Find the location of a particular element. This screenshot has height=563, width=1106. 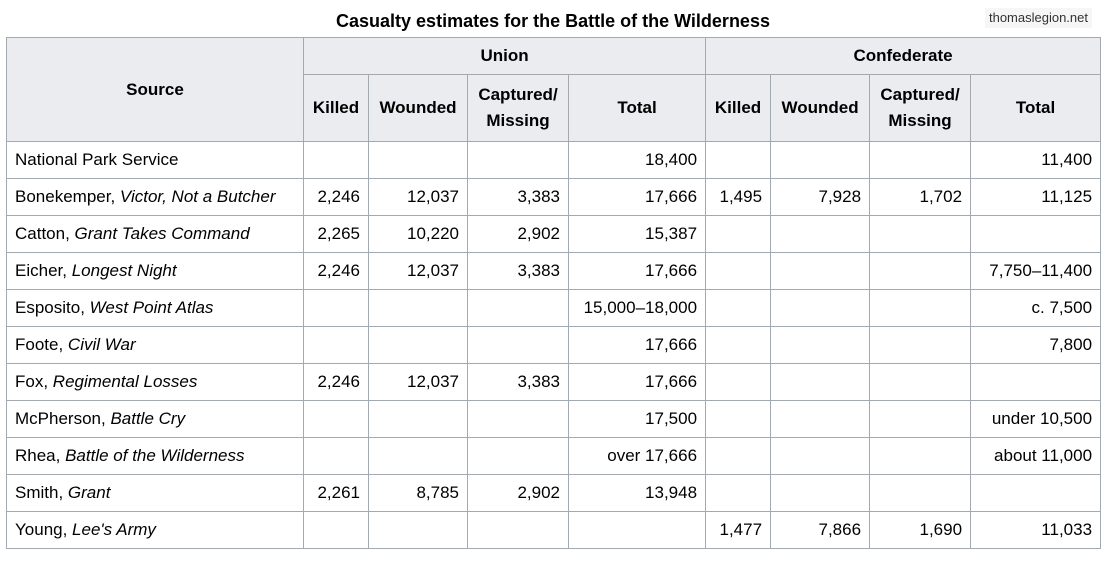

source-work-title: Lee's Army is located at coordinates (114, 529).